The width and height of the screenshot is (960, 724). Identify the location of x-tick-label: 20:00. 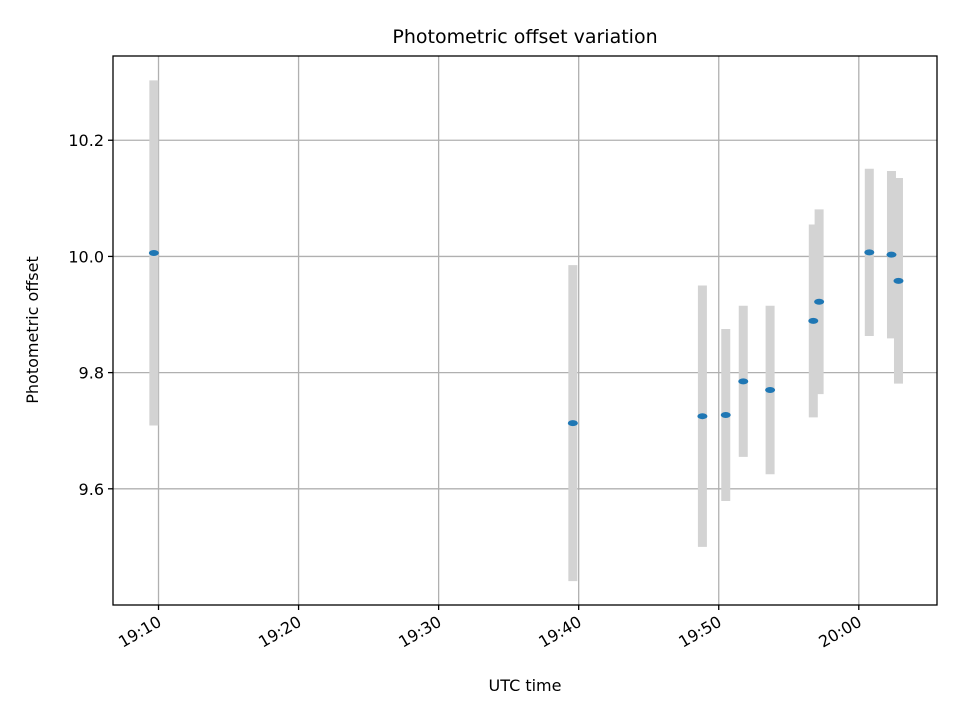
(839, 632).